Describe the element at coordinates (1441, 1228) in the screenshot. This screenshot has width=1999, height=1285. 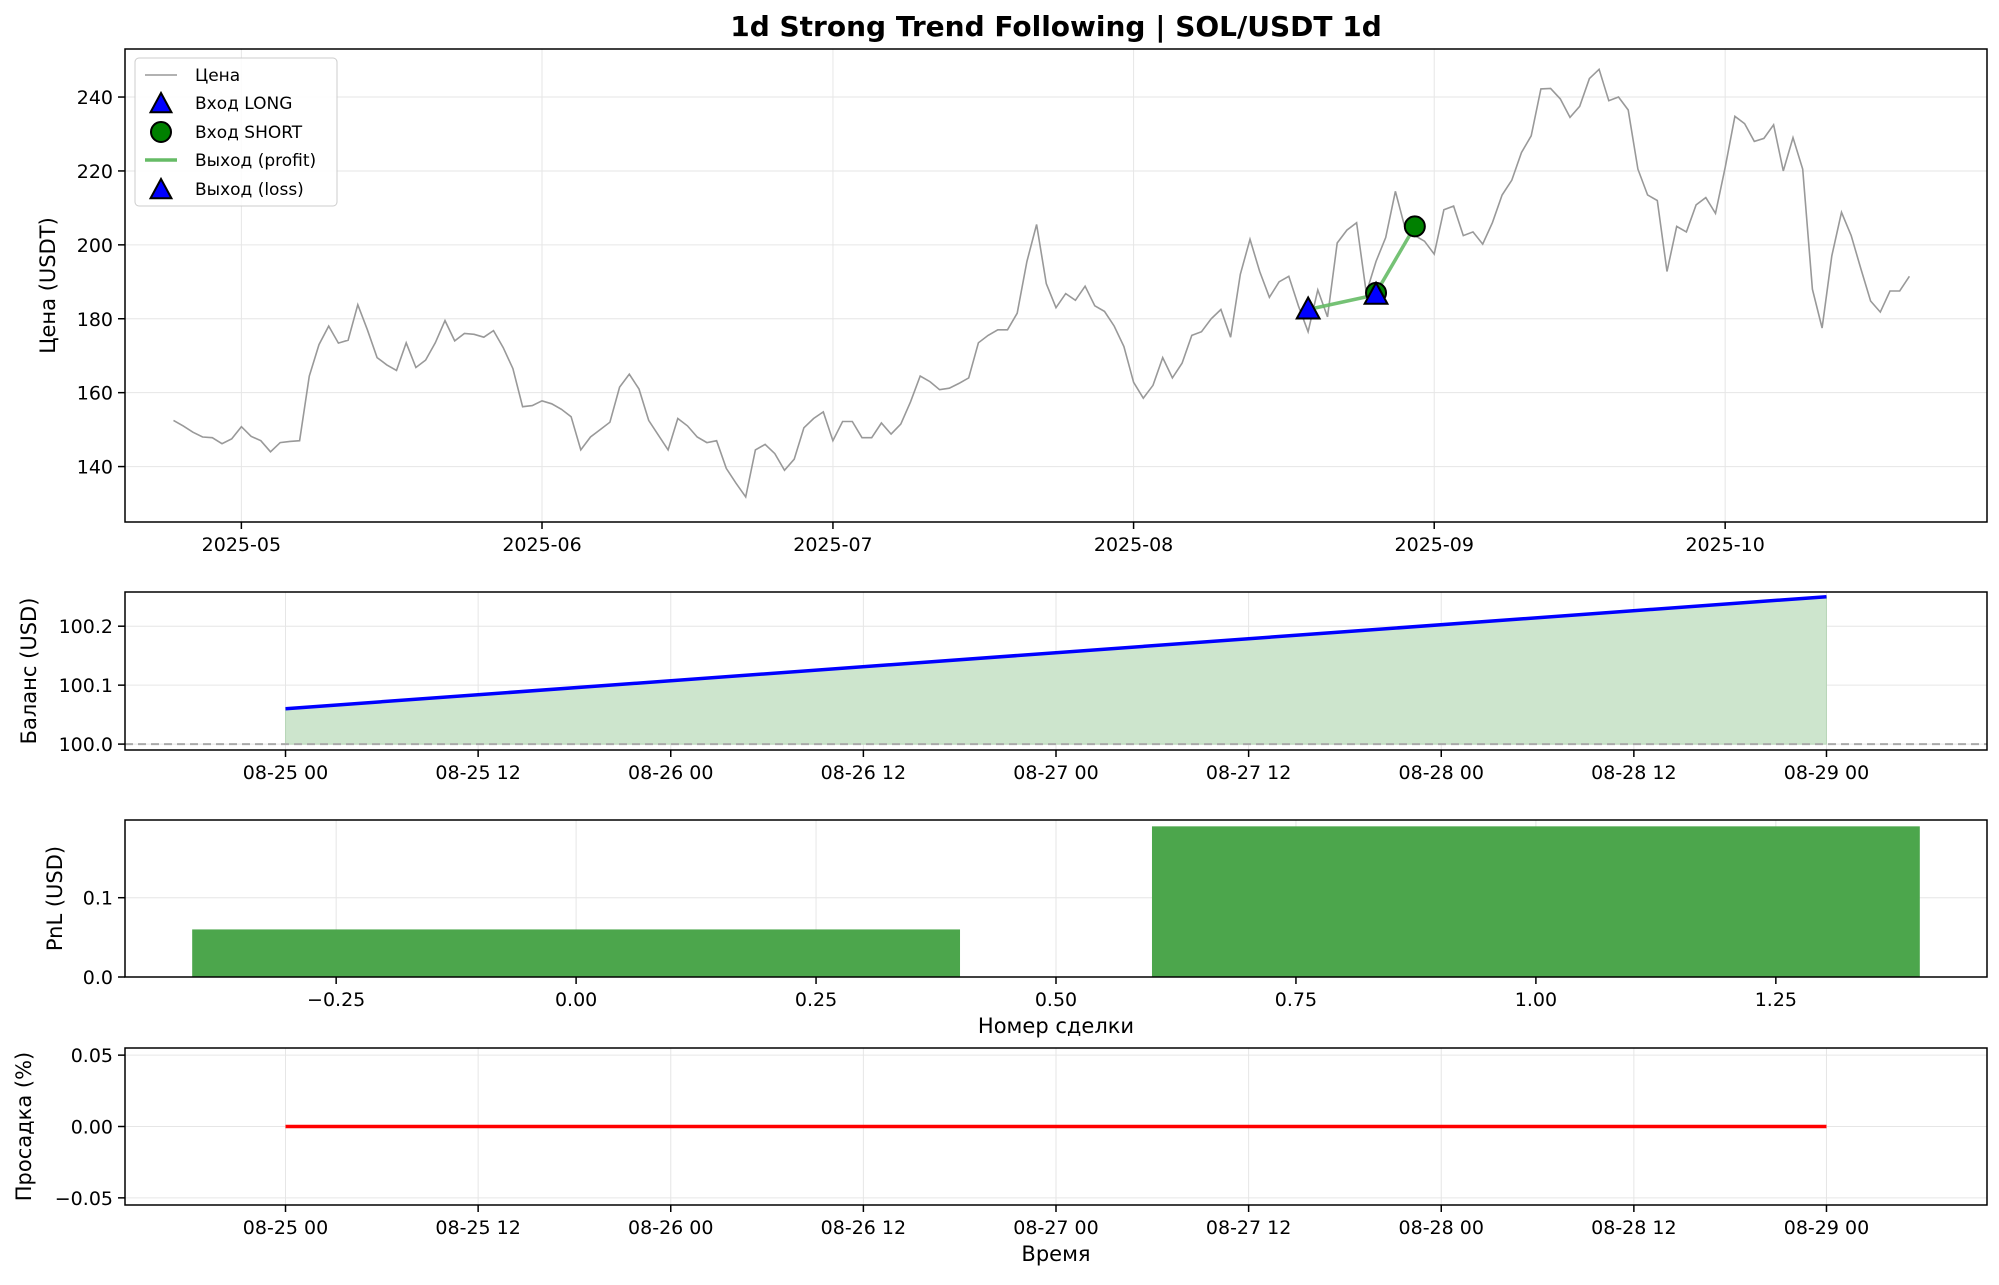
I see `drawdown-x-tick-label: 08-28 00` at that location.